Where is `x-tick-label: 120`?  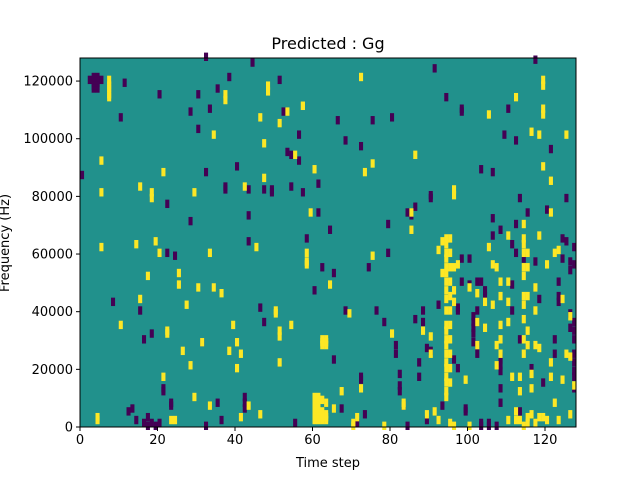
x-tick-label: 120 is located at coordinates (545, 440).